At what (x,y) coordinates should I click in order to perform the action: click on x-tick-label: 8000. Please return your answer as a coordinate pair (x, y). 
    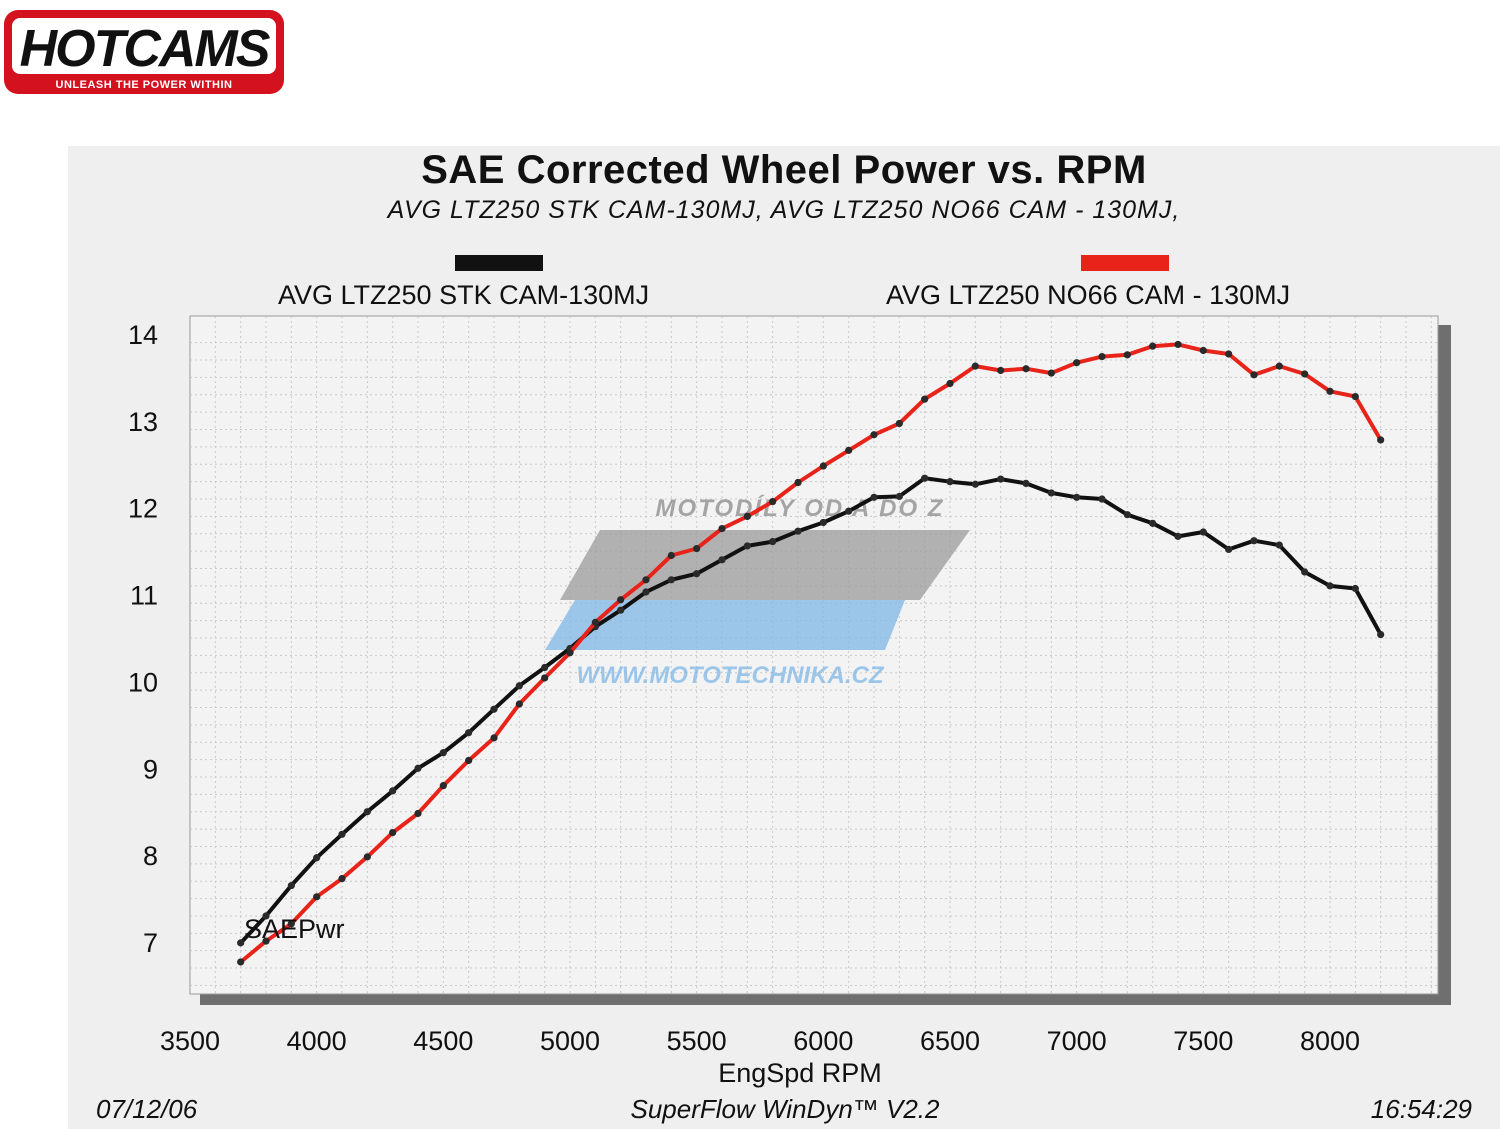
    Looking at the image, I should click on (1330, 1041).